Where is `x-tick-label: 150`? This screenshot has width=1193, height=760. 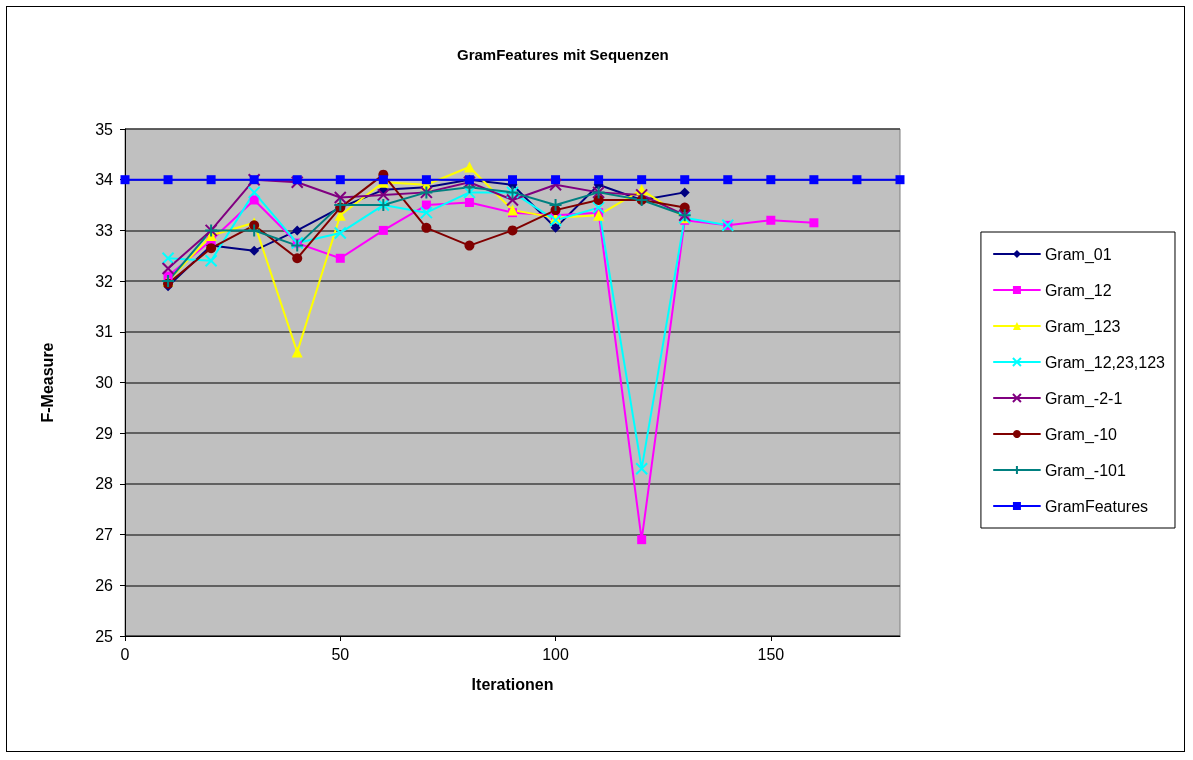 x-tick-label: 150 is located at coordinates (771, 654).